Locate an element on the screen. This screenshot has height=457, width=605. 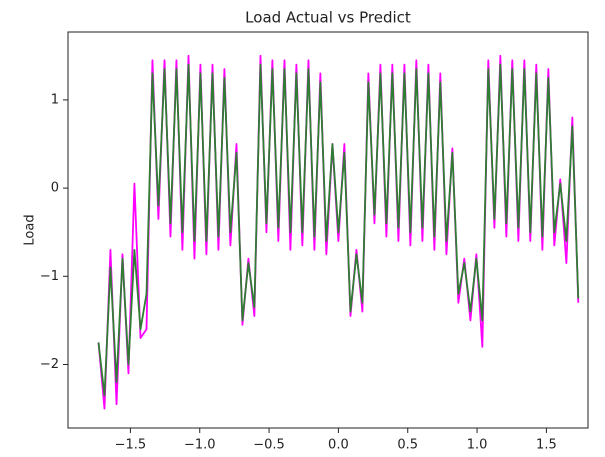
y-tick-label: −2 is located at coordinates (49, 364).